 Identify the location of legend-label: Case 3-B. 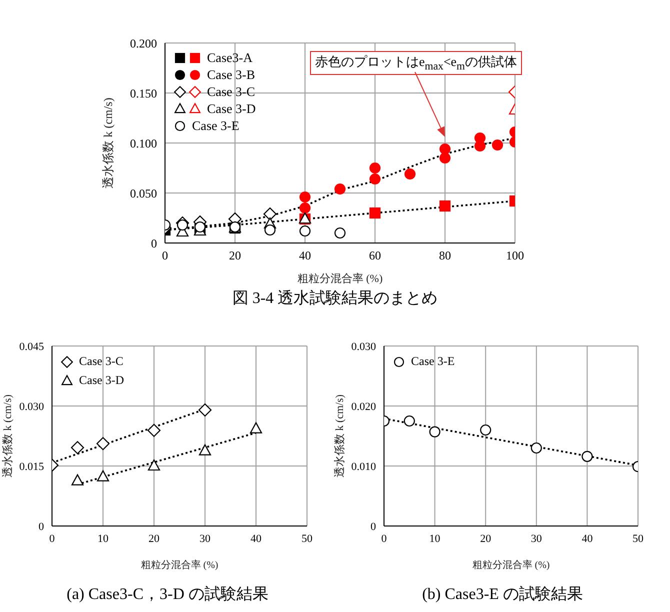
(231, 74).